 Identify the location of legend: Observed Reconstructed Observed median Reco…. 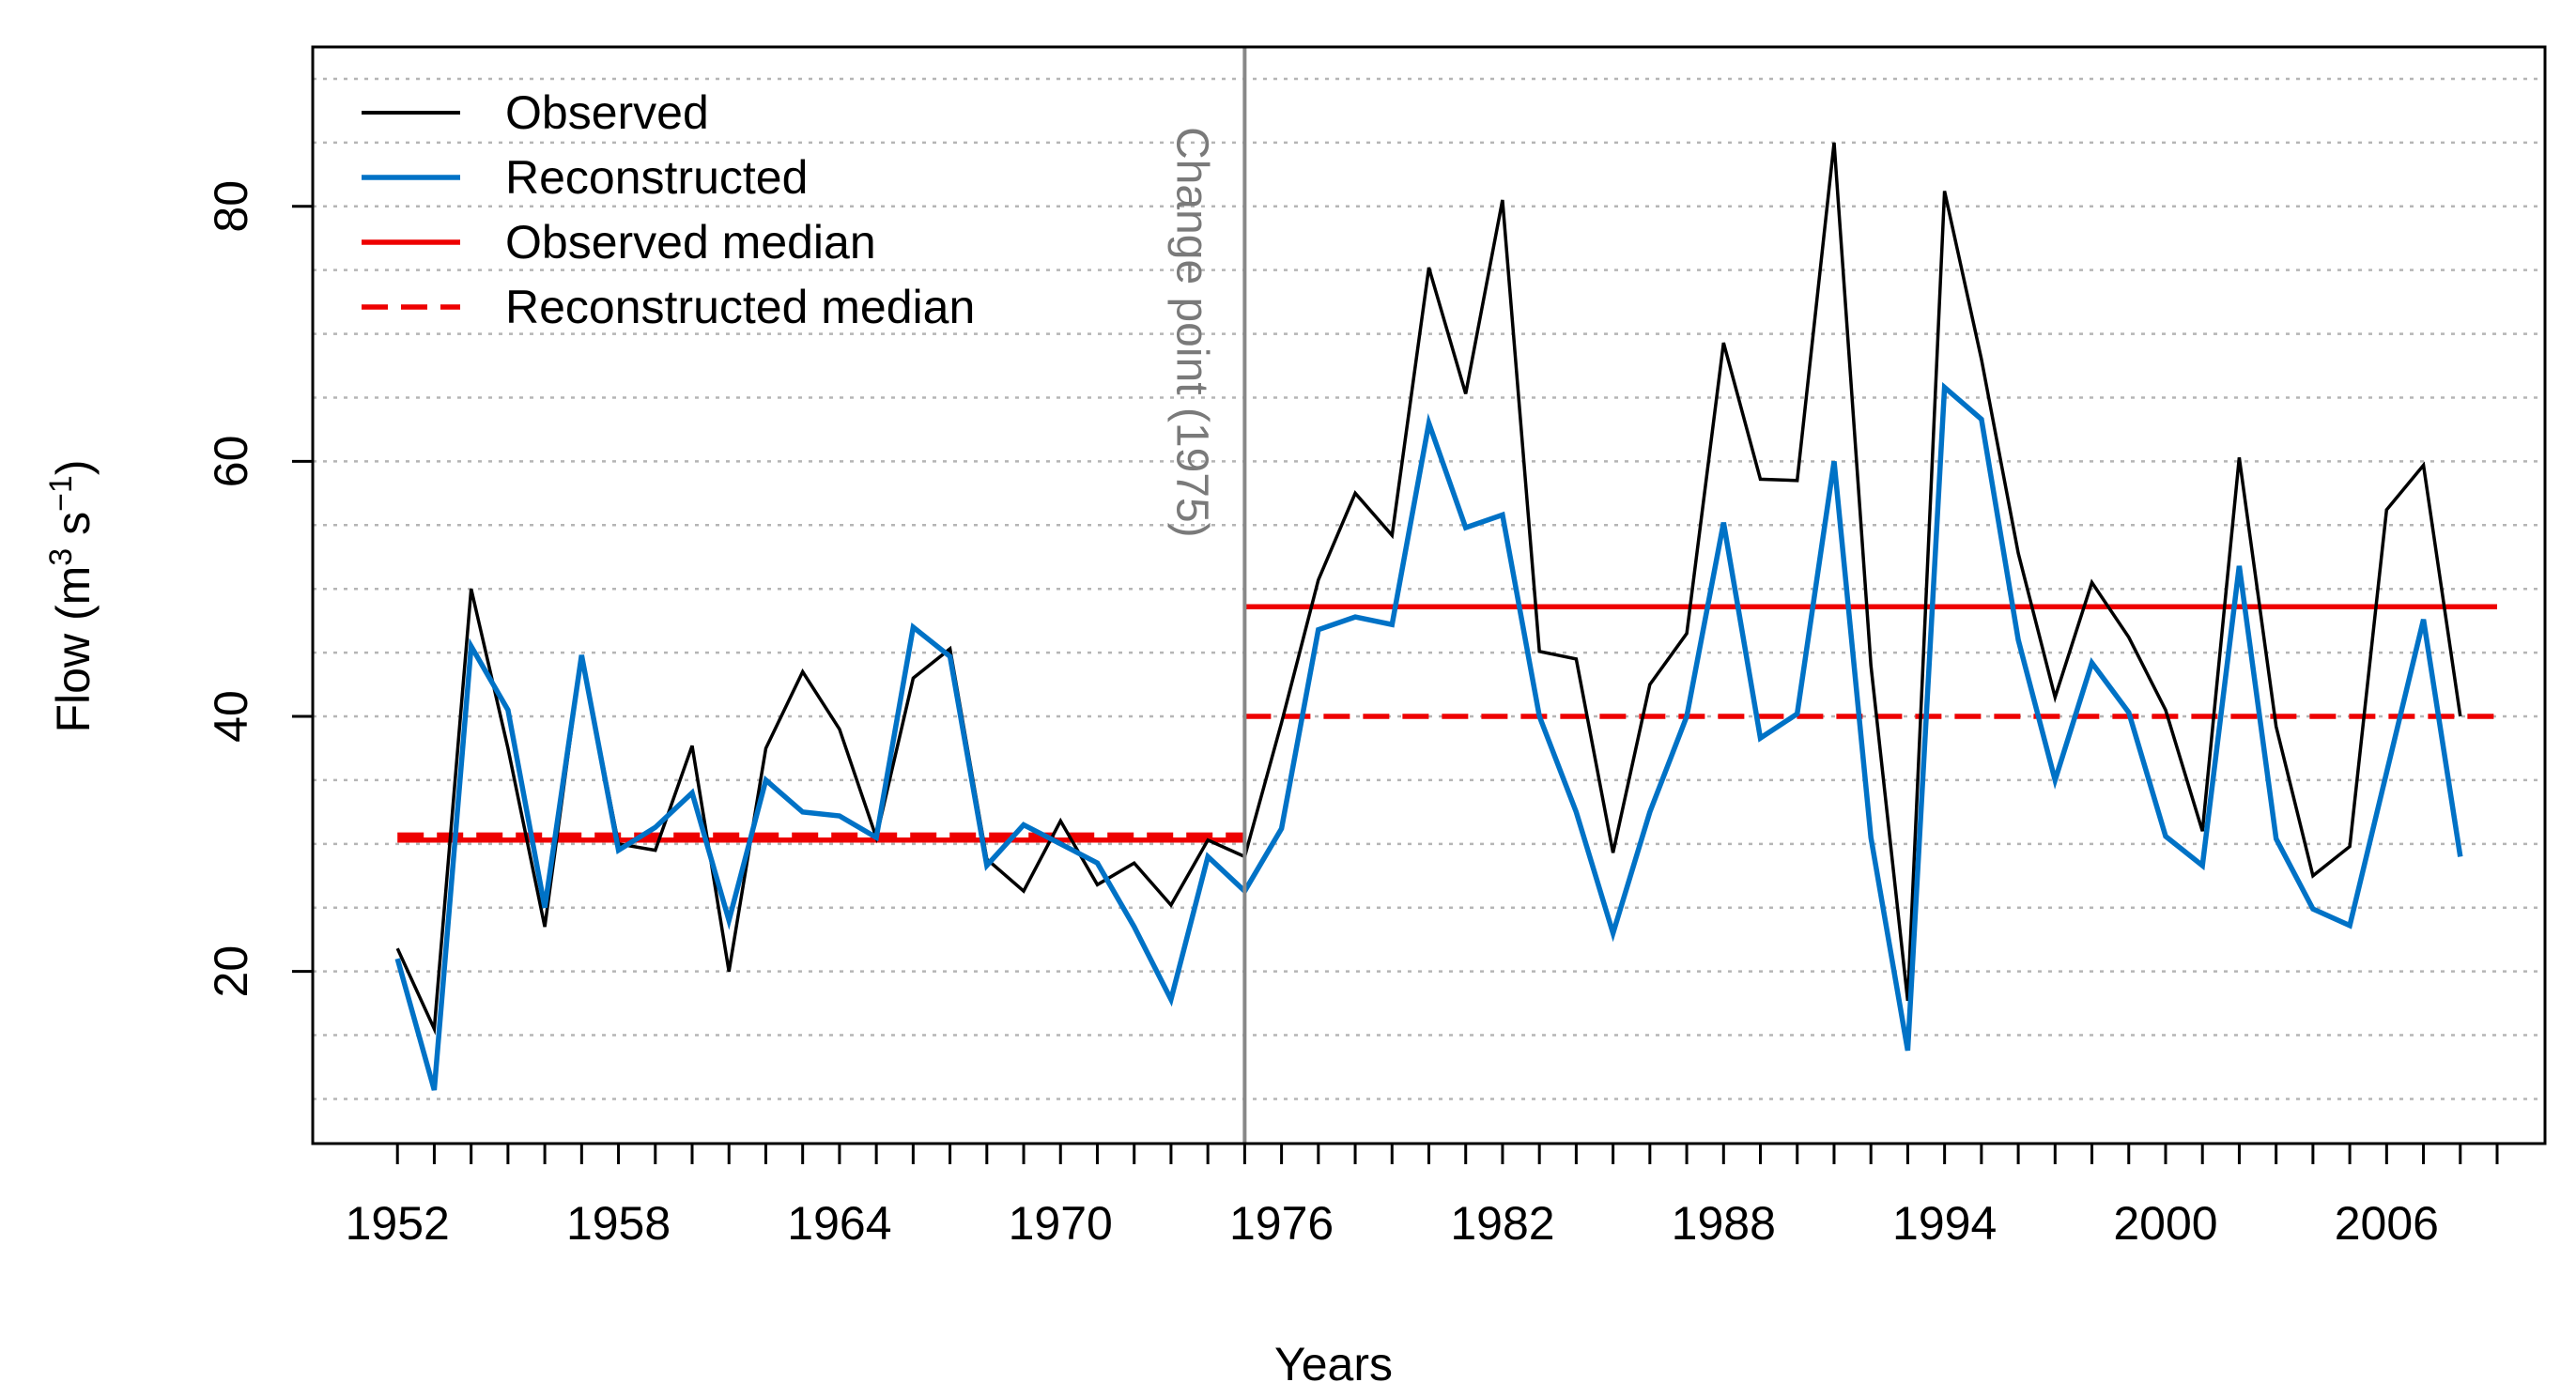
(668, 209).